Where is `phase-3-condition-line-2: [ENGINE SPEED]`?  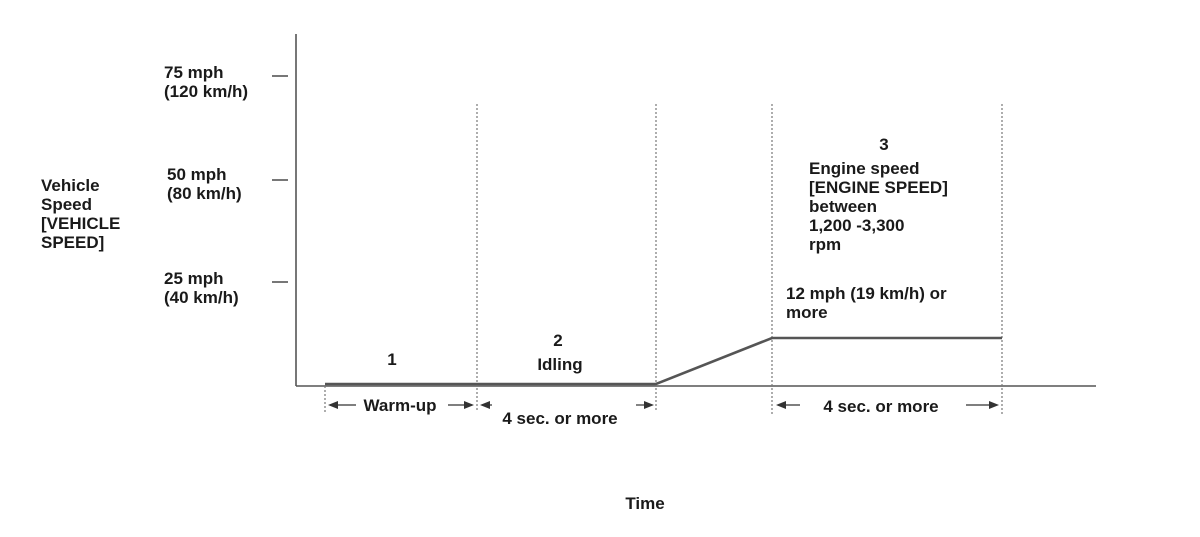
phase-3-condition-line-2: [ENGINE SPEED] is located at coordinates (878, 187).